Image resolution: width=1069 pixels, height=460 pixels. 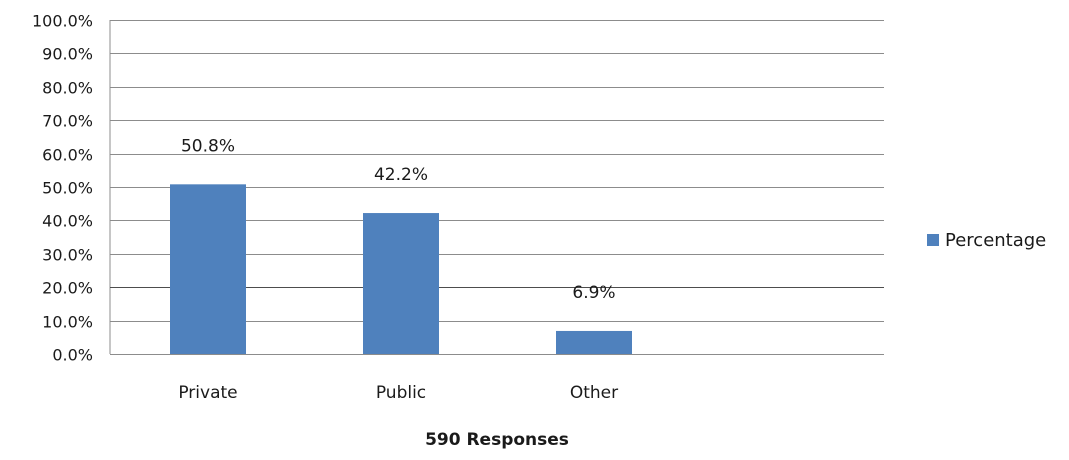 What do you see at coordinates (67, 322) in the screenshot?
I see `y-tick-label: 10.0%` at bounding box center [67, 322].